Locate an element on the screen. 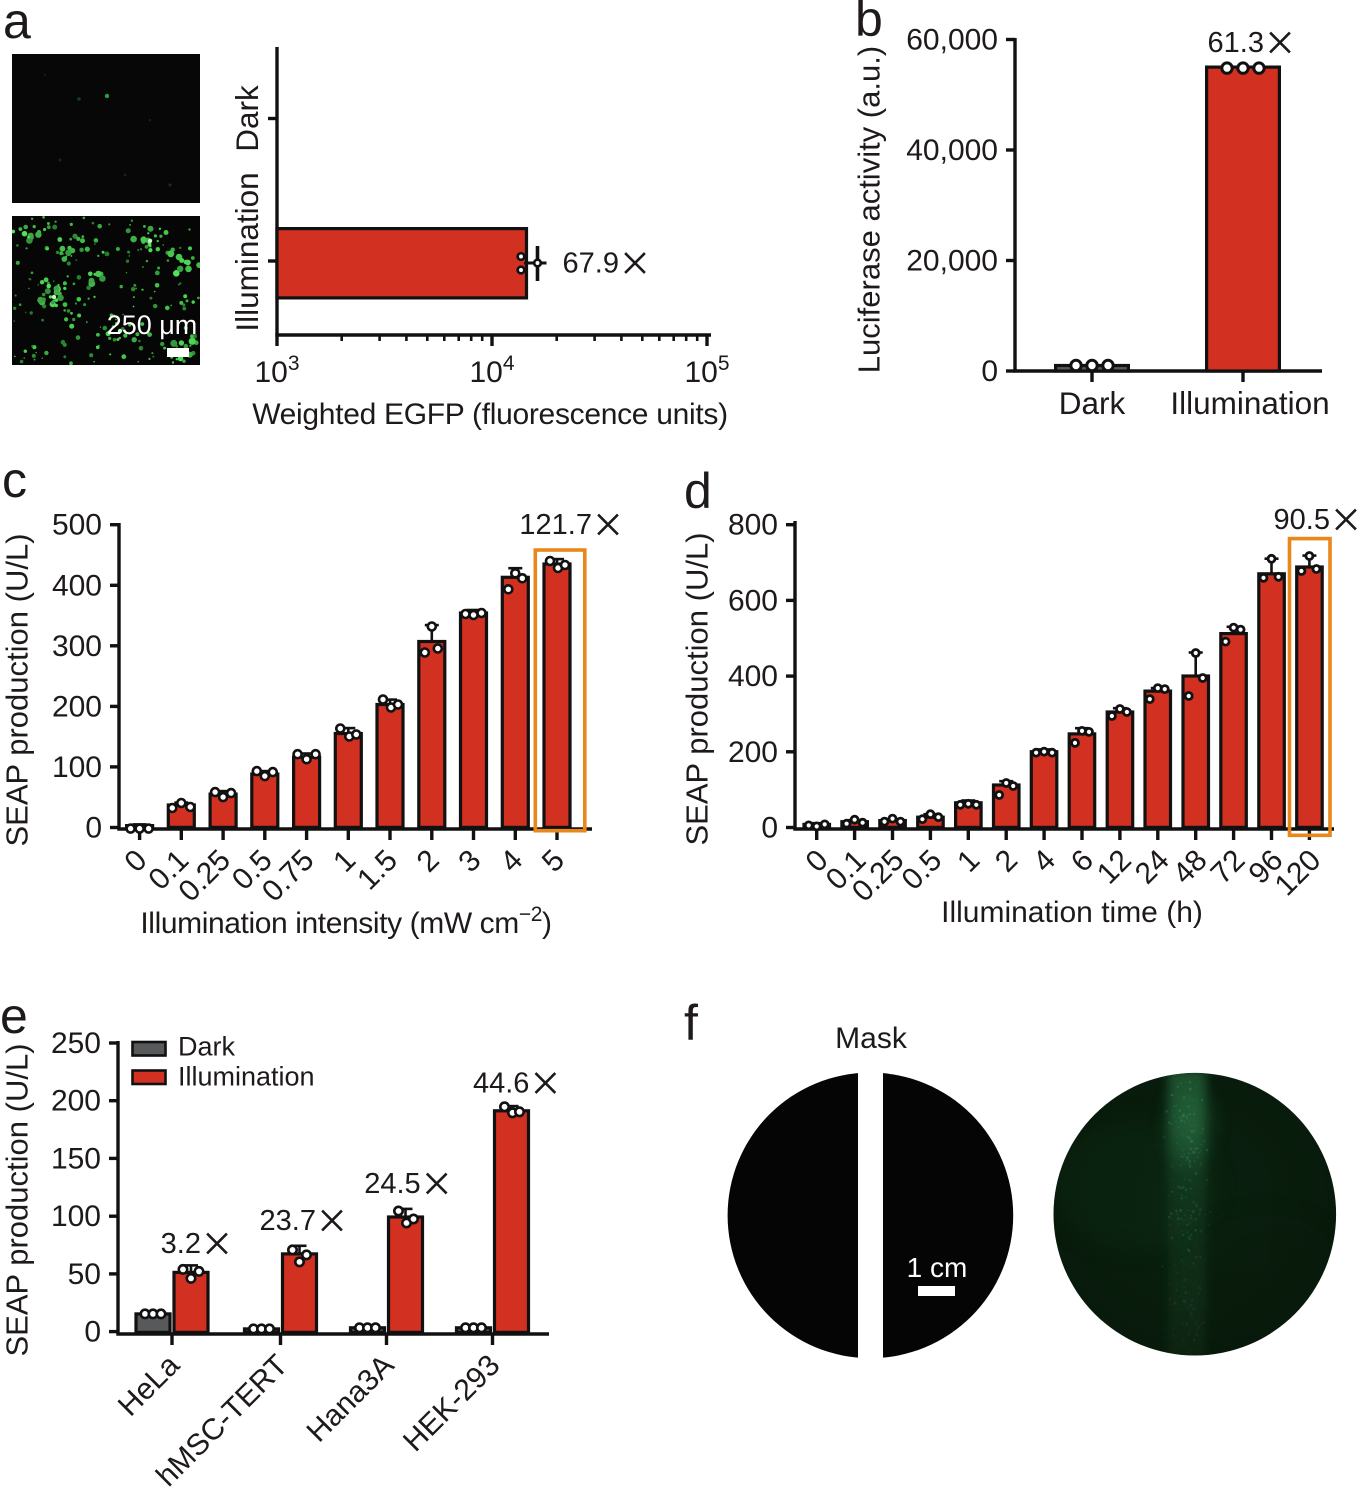 The image size is (1363, 1507). svg-text: 50 is located at coordinates (84, 1274).